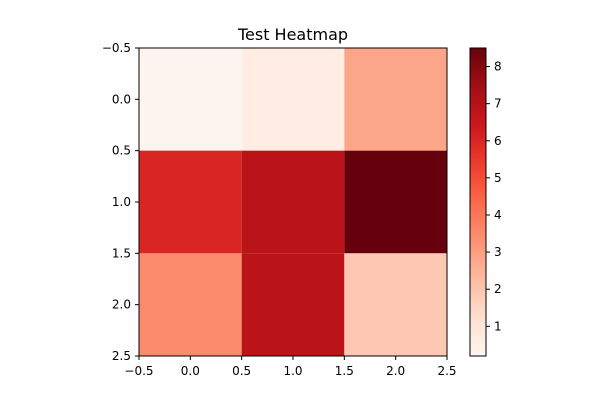 Image resolution: width=600 pixels, height=400 pixels. I want to click on x-tick-label: 0.0, so click(190, 371).